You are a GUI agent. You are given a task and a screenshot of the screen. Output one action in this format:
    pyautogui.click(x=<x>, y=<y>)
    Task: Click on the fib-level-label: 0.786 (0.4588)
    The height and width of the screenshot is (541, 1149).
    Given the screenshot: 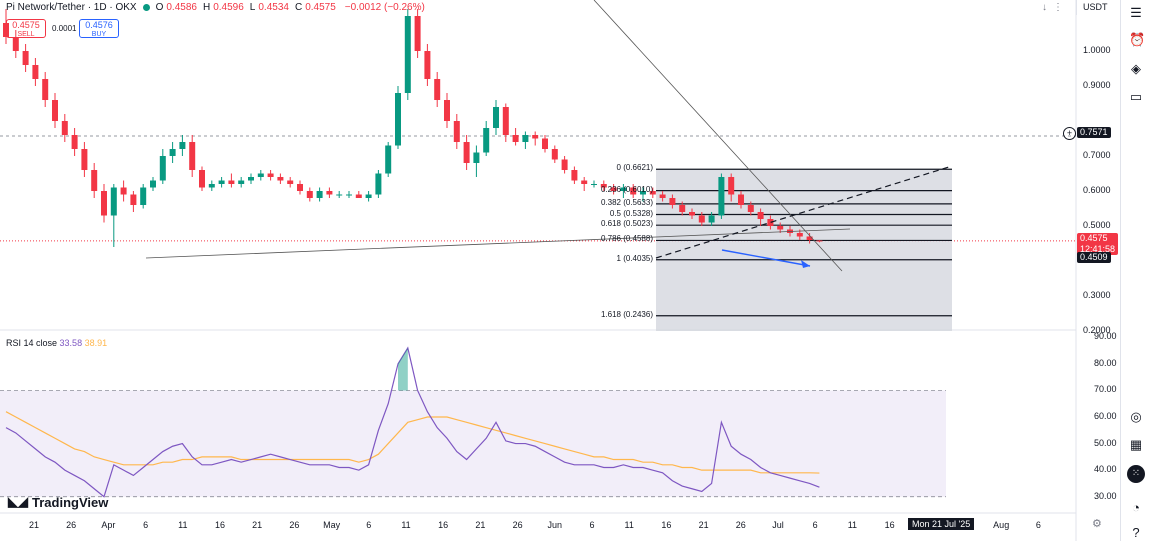 What is the action you would take?
    pyautogui.click(x=626, y=239)
    